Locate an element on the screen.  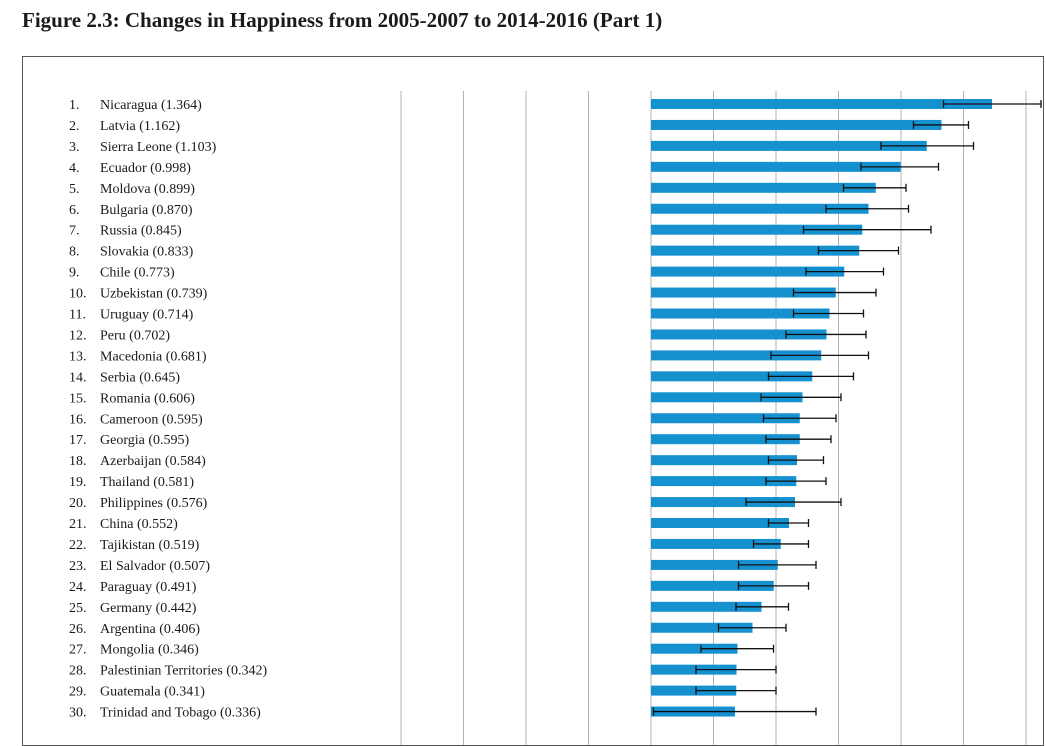
rank-label: 12. is located at coordinates (78, 335).